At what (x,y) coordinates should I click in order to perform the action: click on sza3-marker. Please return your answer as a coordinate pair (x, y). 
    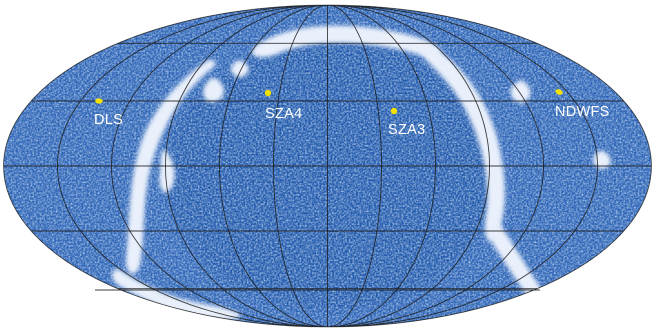
    Looking at the image, I should click on (394, 111).